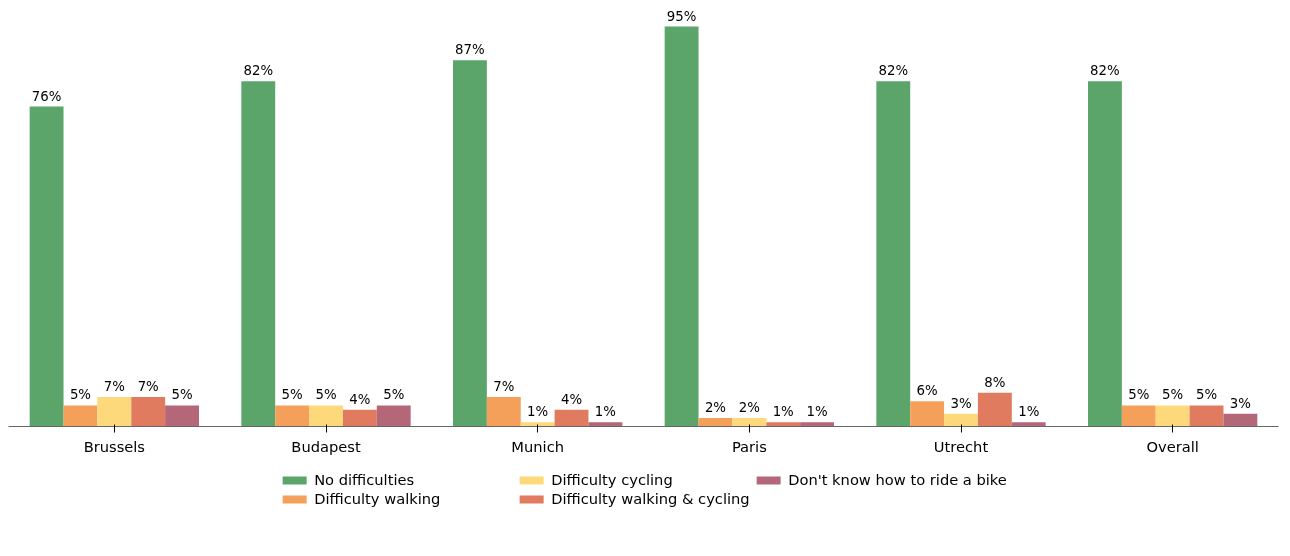  Describe the element at coordinates (470, 50) in the screenshot. I see `data-label: 87%` at that location.